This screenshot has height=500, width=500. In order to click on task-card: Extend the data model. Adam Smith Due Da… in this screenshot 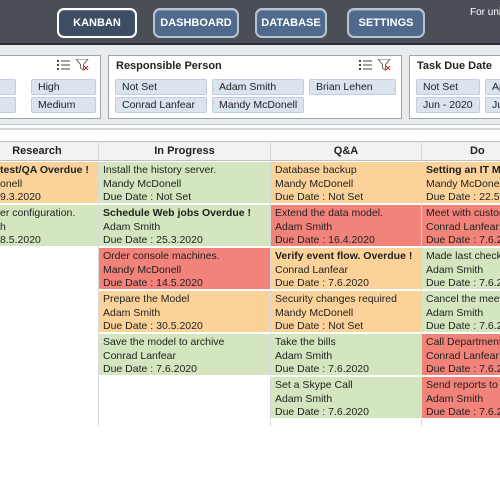, I will do `click(346, 226)`.